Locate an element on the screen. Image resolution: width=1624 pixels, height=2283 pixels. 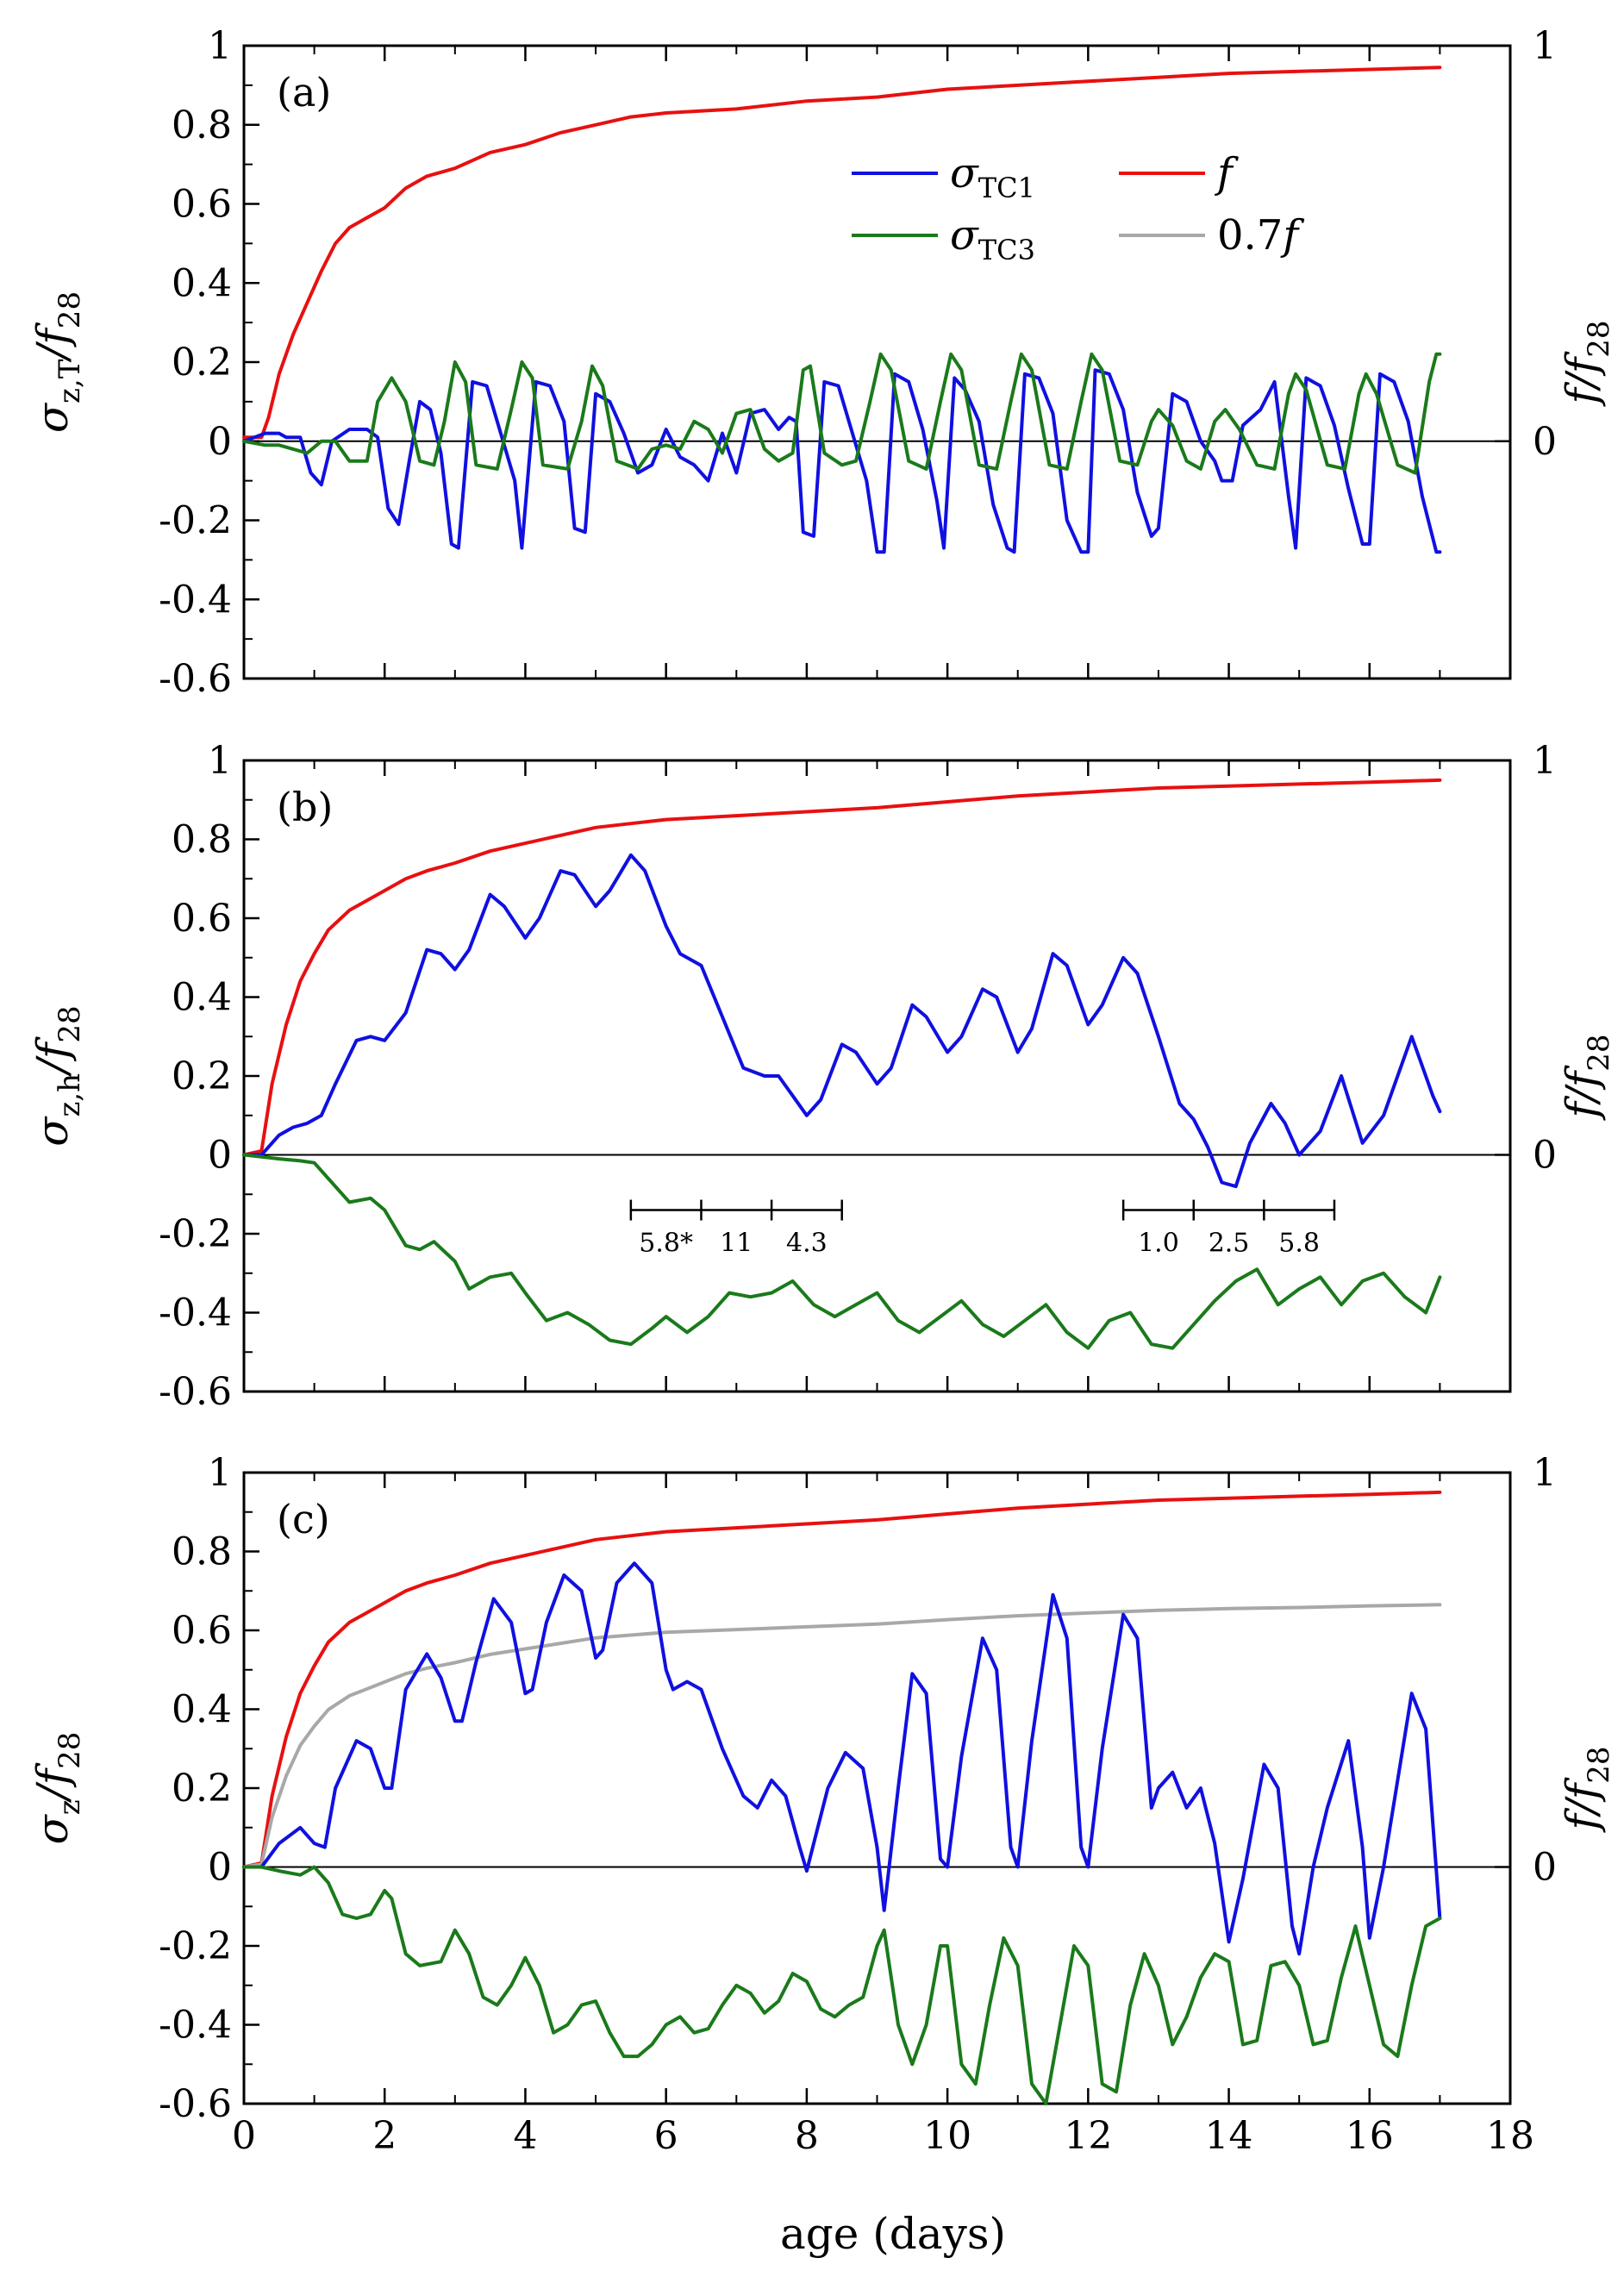
annotation-label: 5.8* is located at coordinates (666, 1244).